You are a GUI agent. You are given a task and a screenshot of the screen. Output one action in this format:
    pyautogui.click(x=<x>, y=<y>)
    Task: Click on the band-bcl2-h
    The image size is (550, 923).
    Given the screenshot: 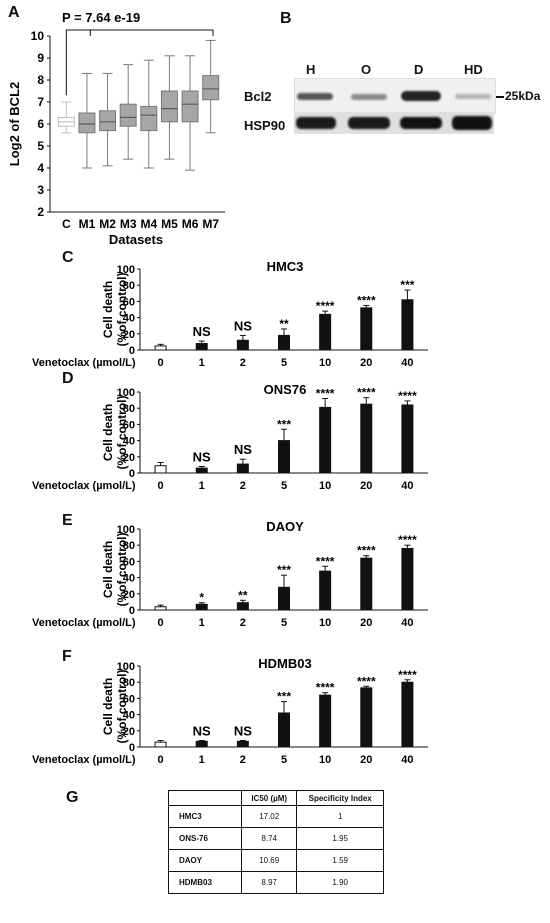 What is the action you would take?
    pyautogui.click(x=315, y=96)
    